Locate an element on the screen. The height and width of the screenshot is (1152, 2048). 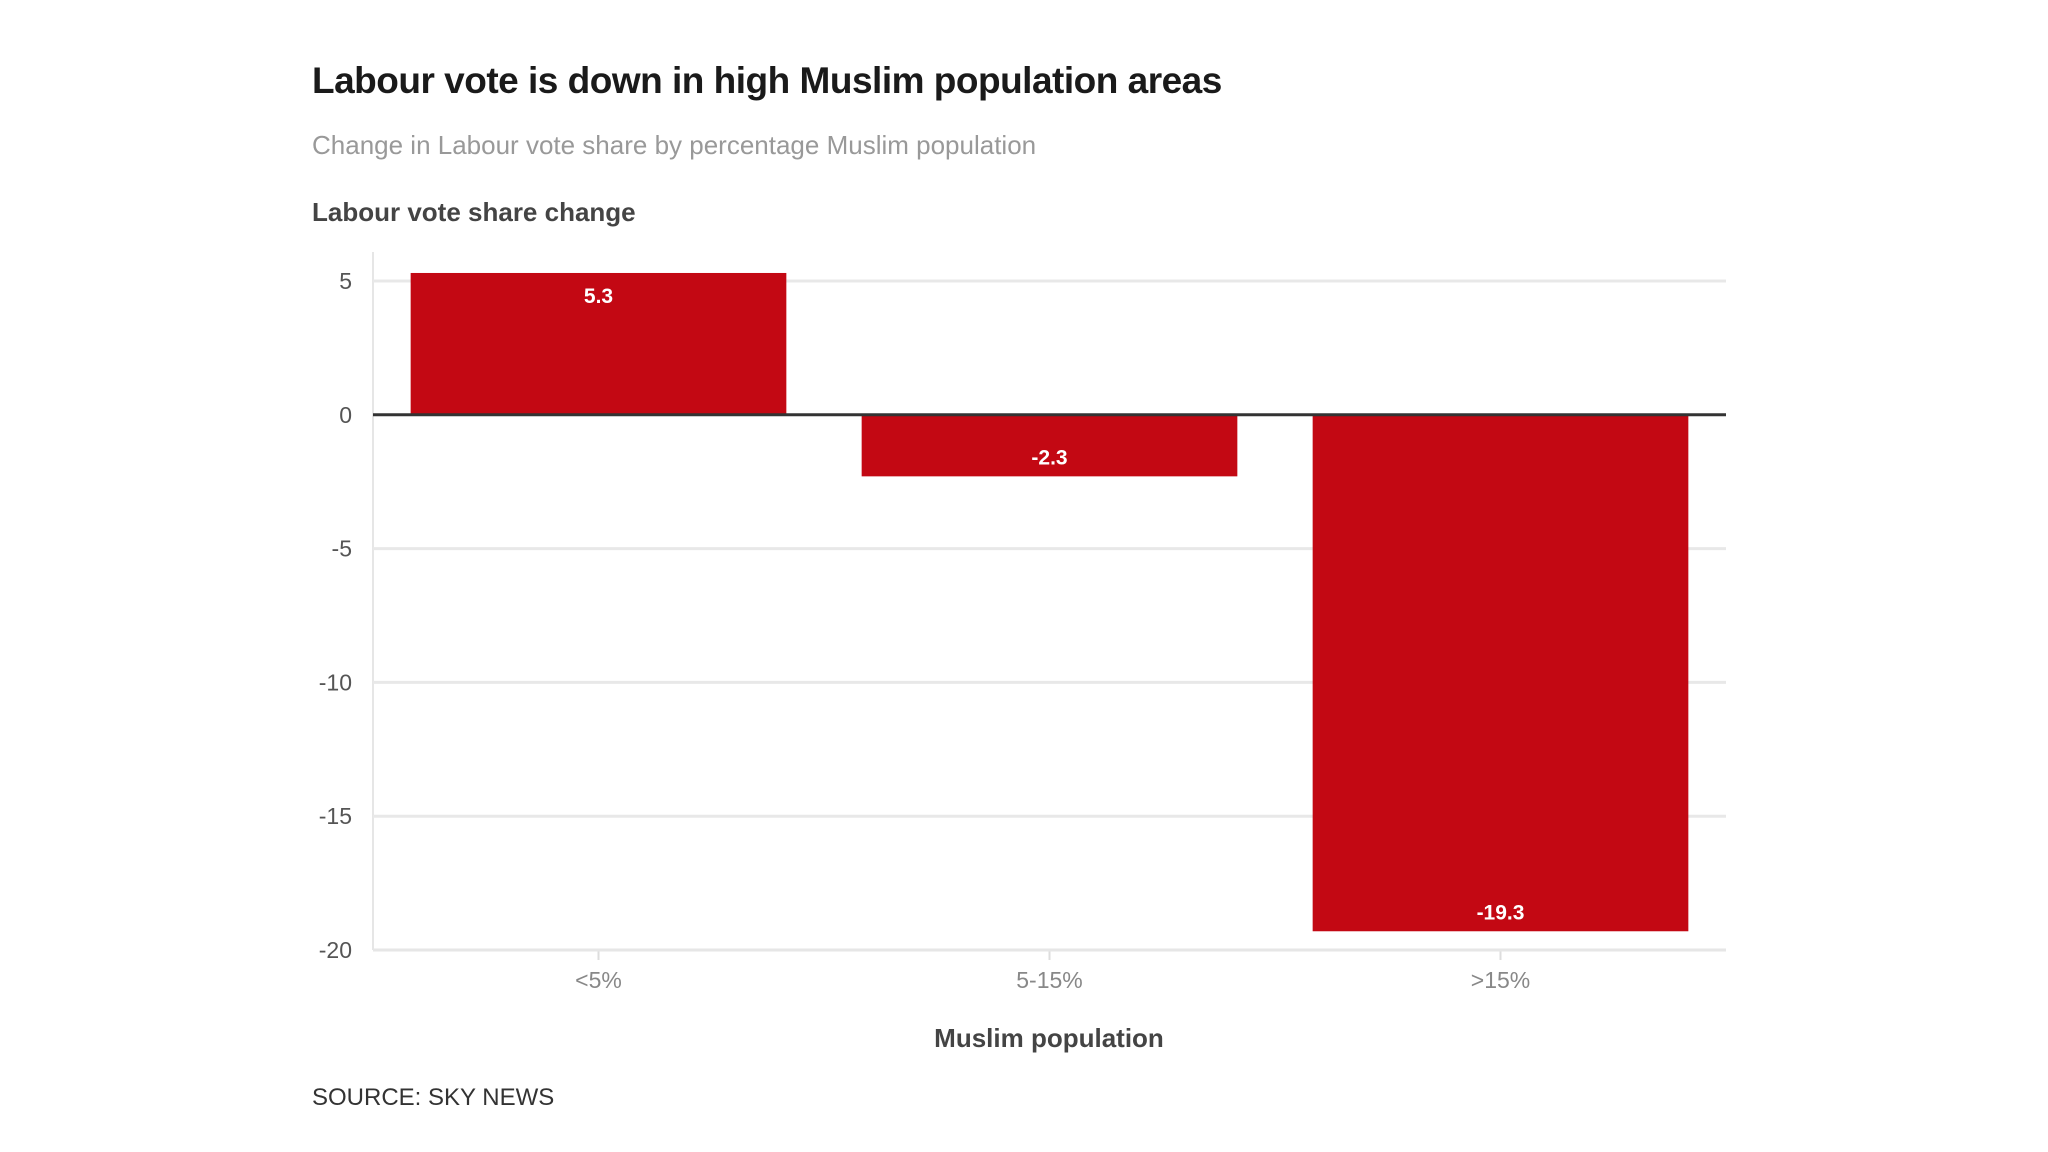
data-label: 5.3 is located at coordinates (598, 296).